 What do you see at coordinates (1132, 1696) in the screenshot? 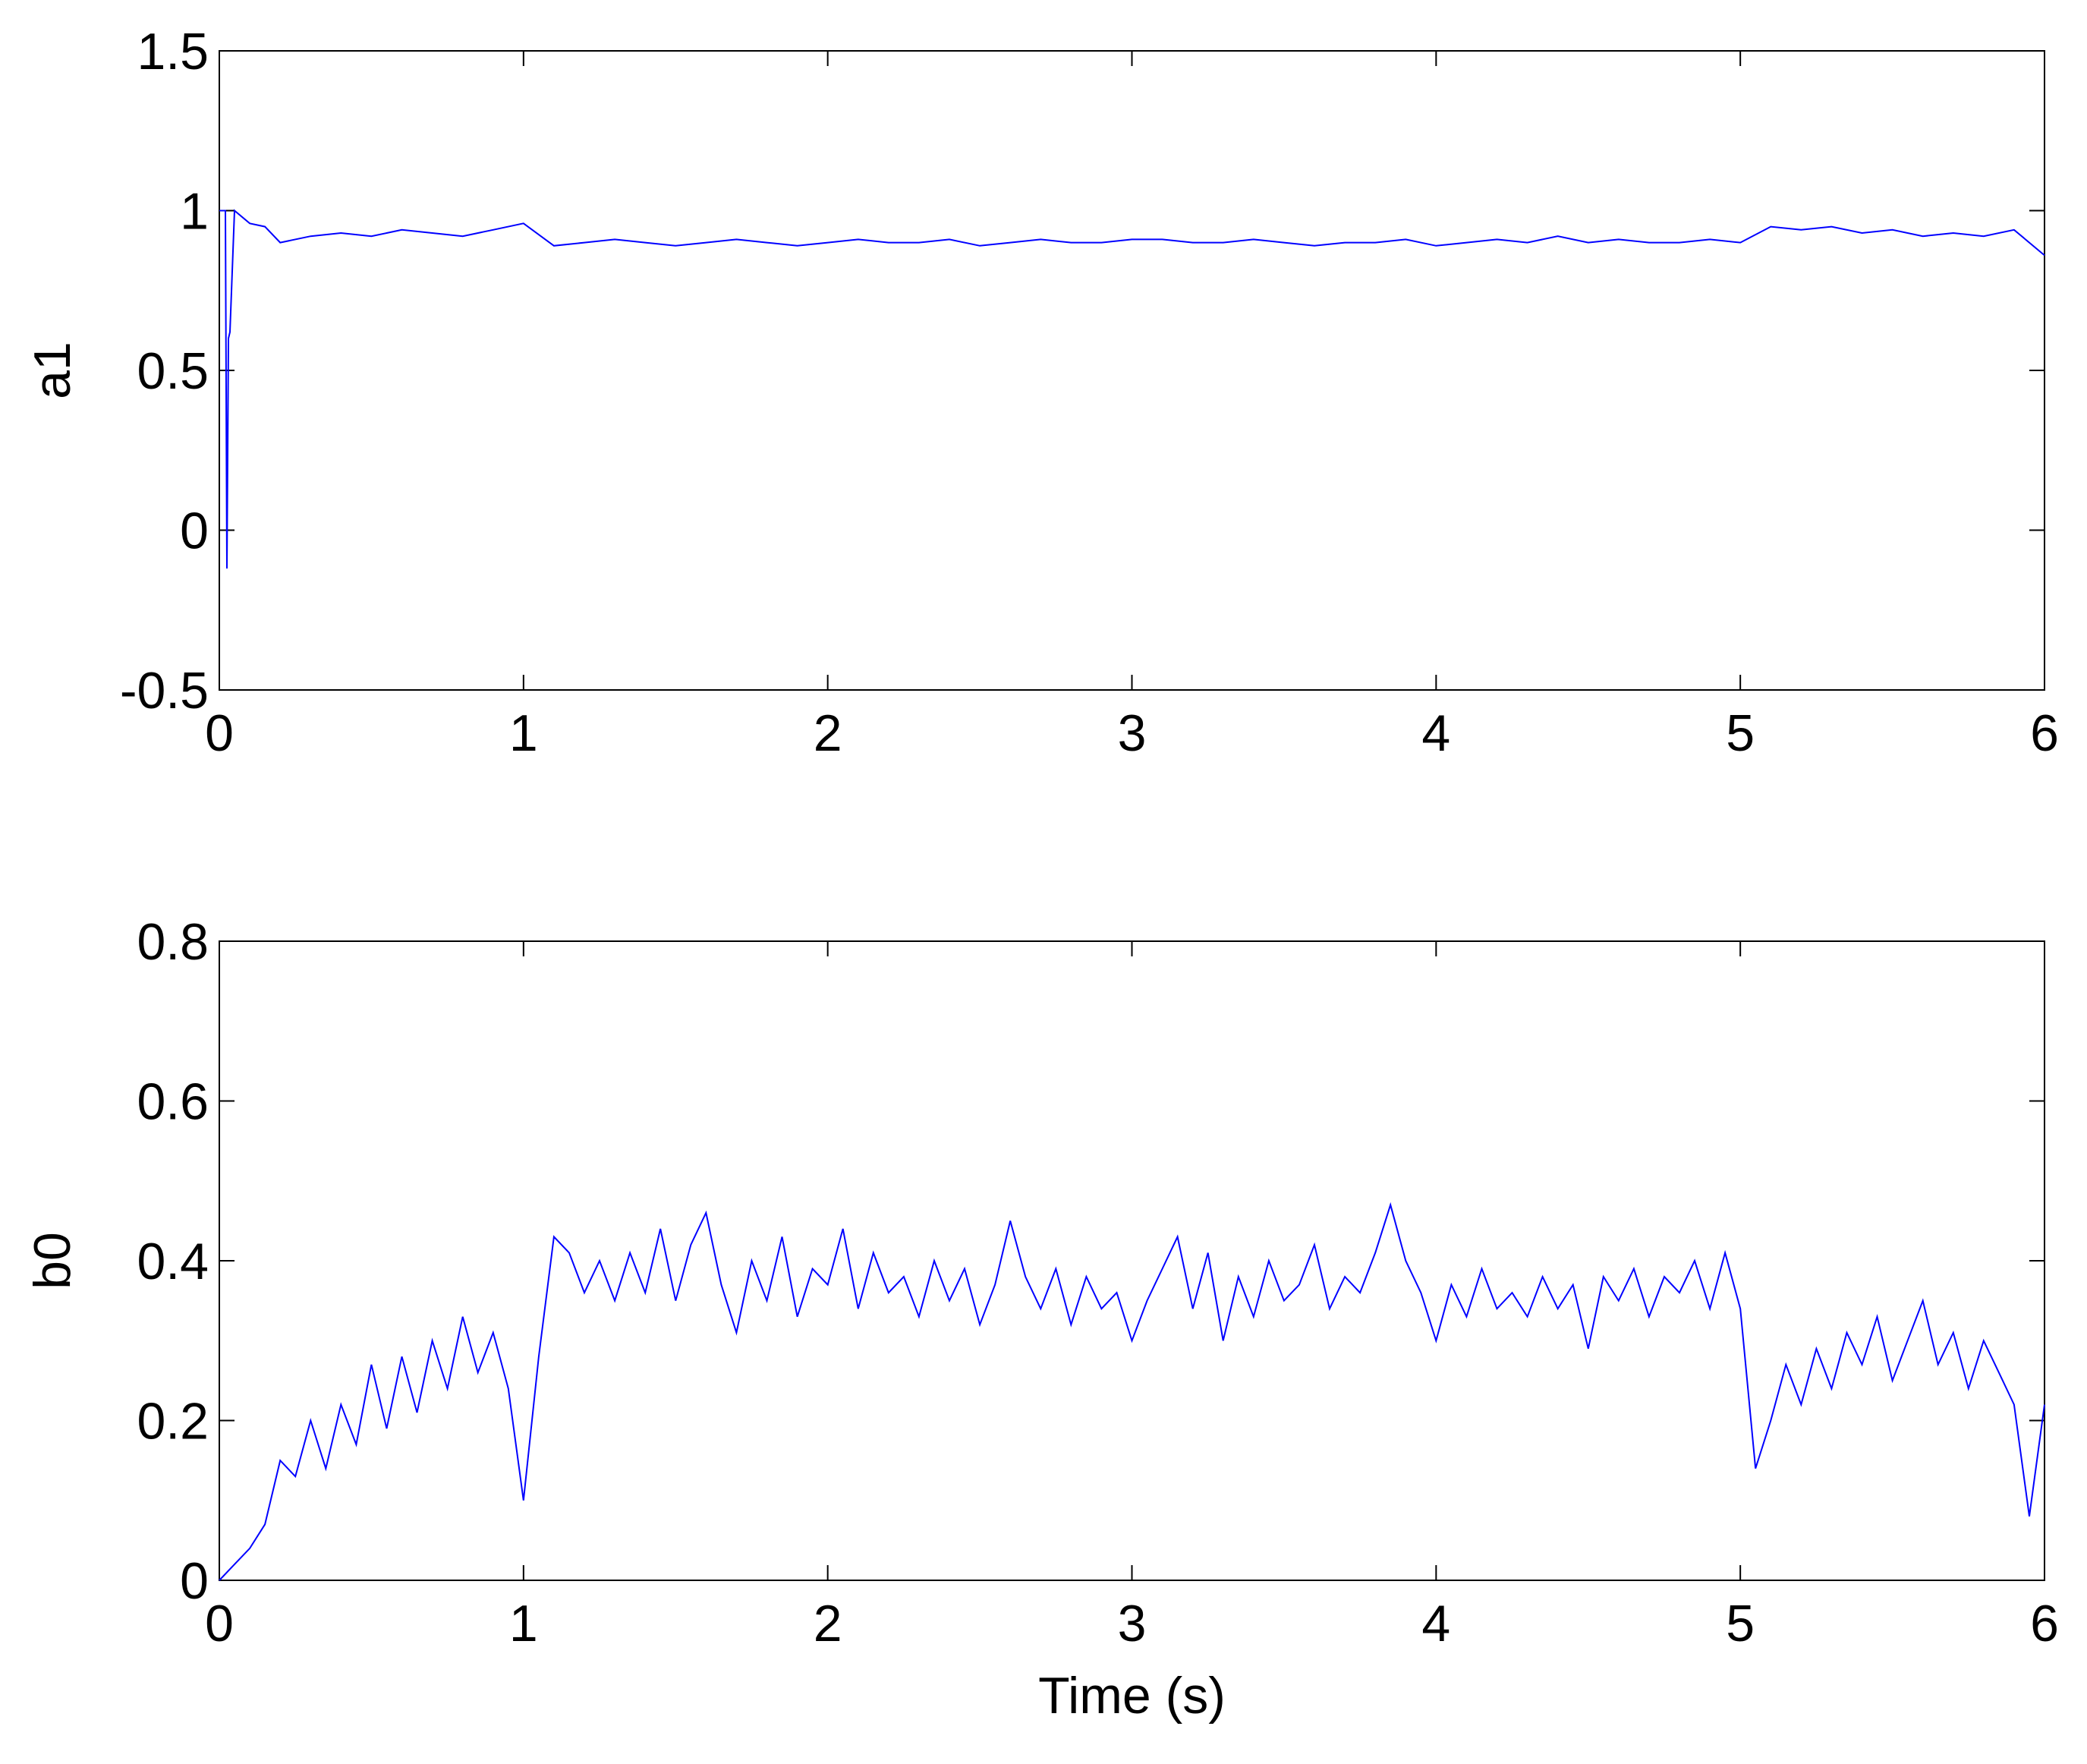
I see `x-axis-label: Time (s)` at bounding box center [1132, 1696].